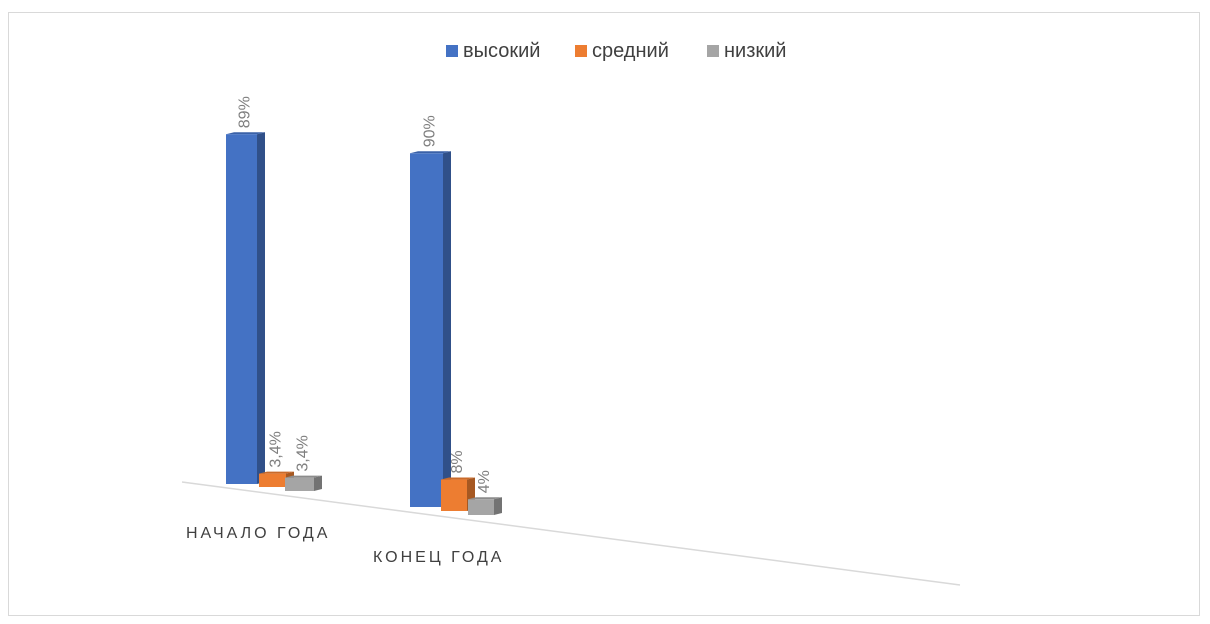 The width and height of the screenshot is (1210, 624). What do you see at coordinates (755, 51) in the screenshot?
I see `legend-label-3: низкий` at bounding box center [755, 51].